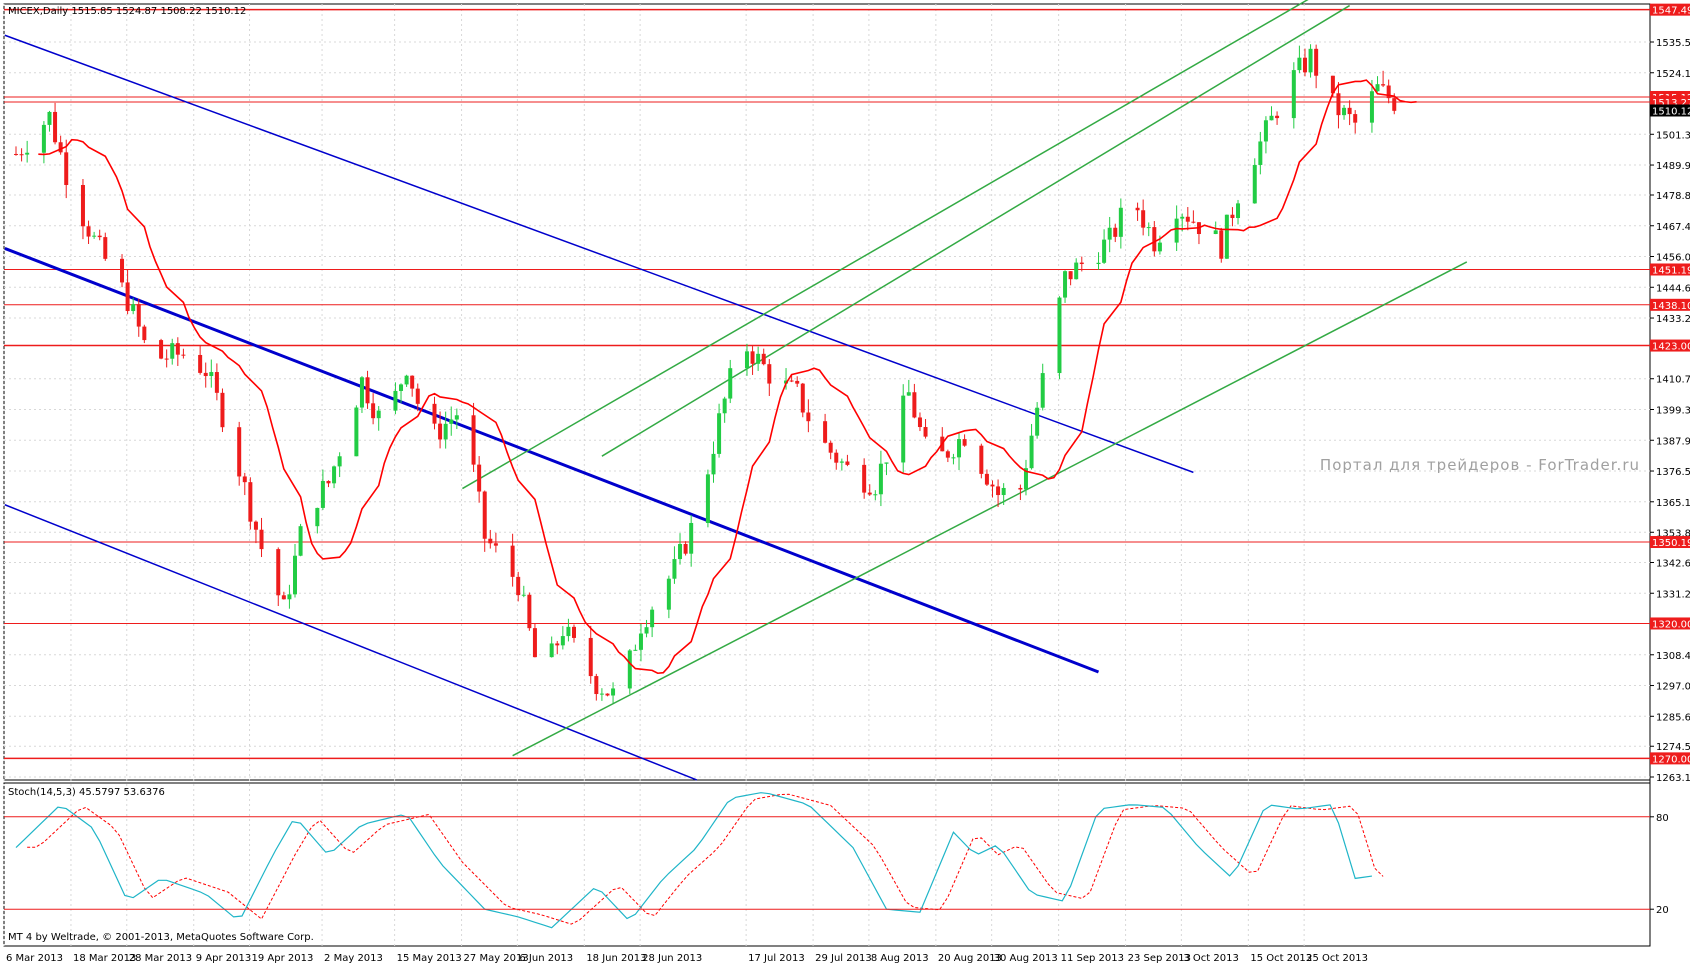 This screenshot has height=966, width=1690. I want to click on price-level-tag-label: 1547.49, so click(1671, 11).